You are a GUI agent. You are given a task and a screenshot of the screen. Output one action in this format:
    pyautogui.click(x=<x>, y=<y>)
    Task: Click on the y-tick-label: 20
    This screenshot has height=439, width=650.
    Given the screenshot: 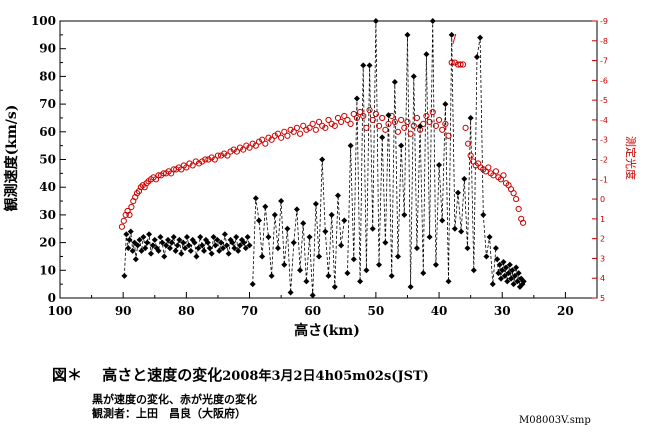 What is the action you would take?
    pyautogui.click(x=47, y=243)
    